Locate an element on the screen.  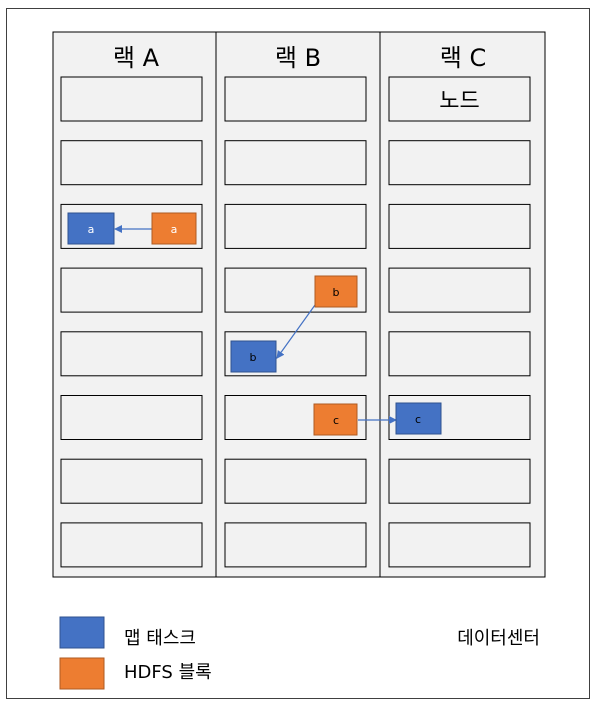
hdfs-block-b is located at coordinates (336, 291).